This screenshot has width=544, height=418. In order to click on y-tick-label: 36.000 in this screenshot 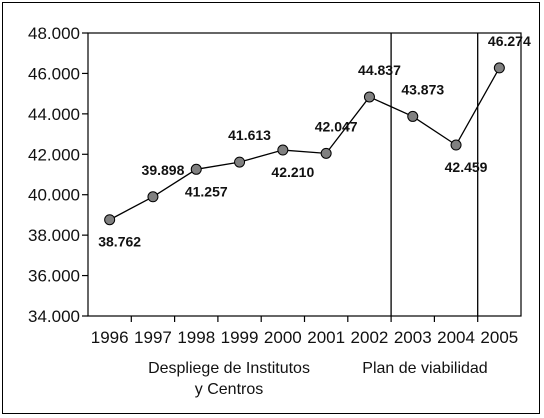, I will do `click(54, 276)`.